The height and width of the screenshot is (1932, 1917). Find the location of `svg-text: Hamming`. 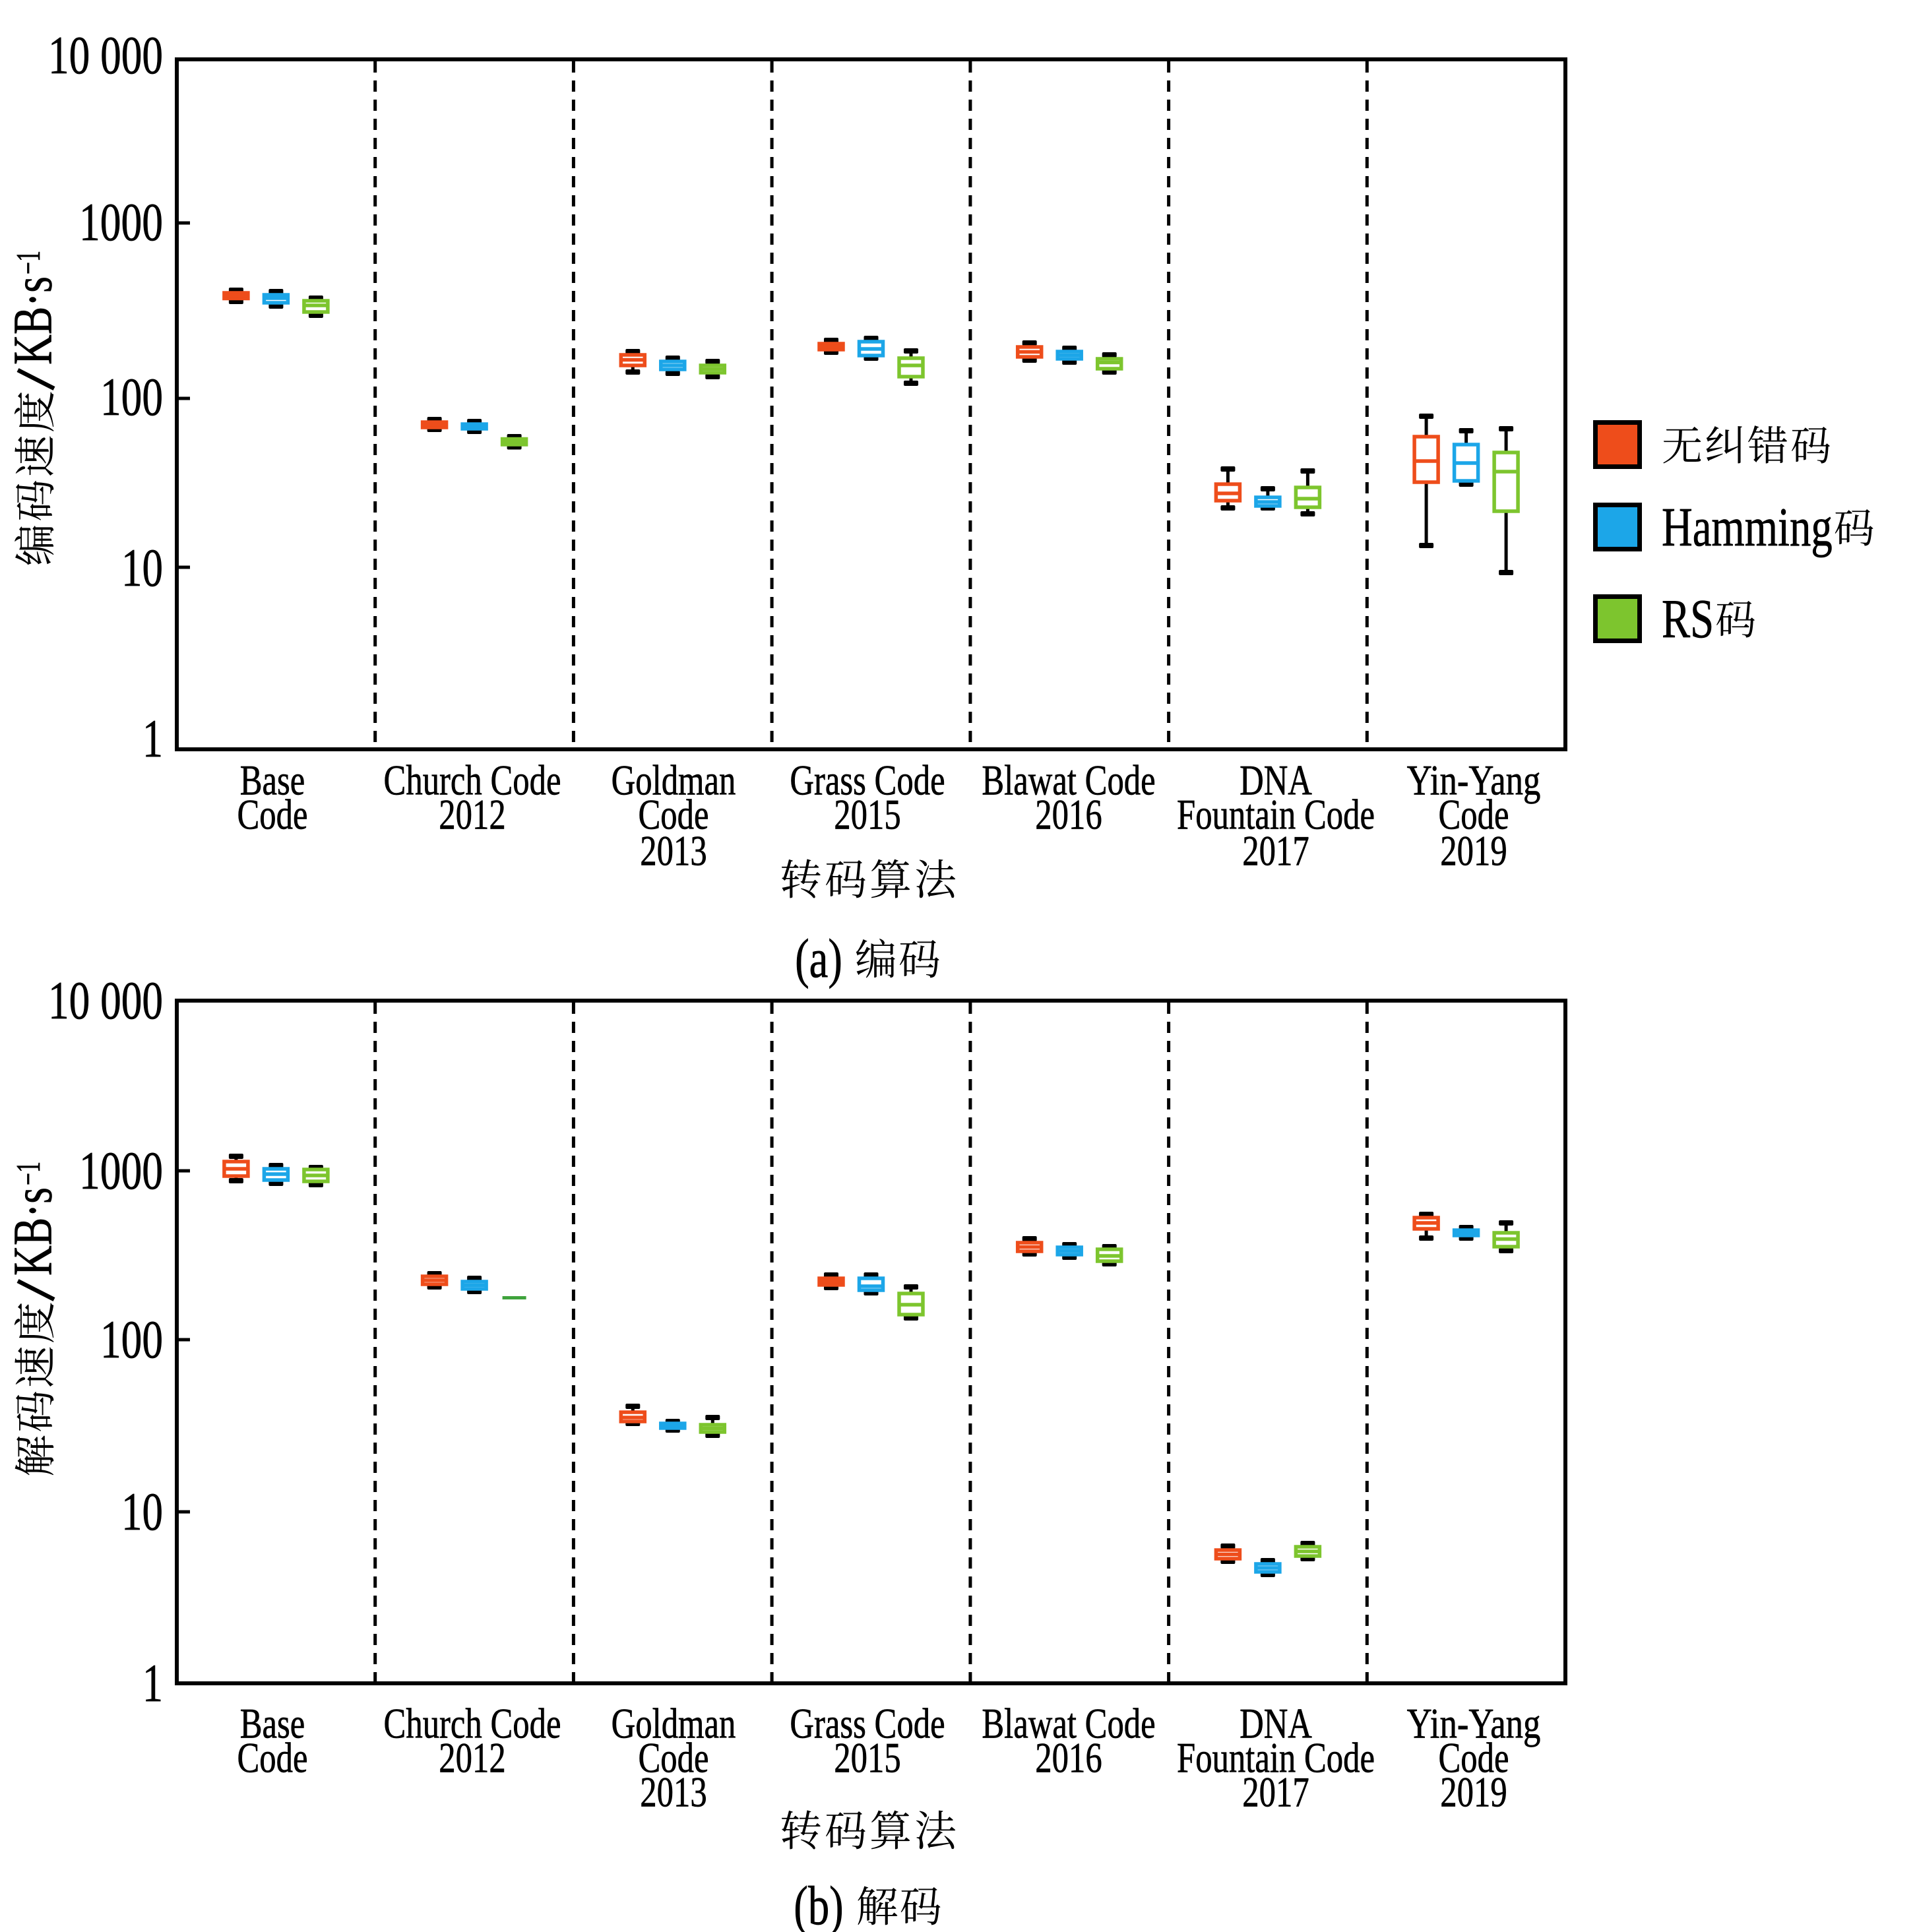

svg-text: Hamming is located at coordinates (1747, 527).